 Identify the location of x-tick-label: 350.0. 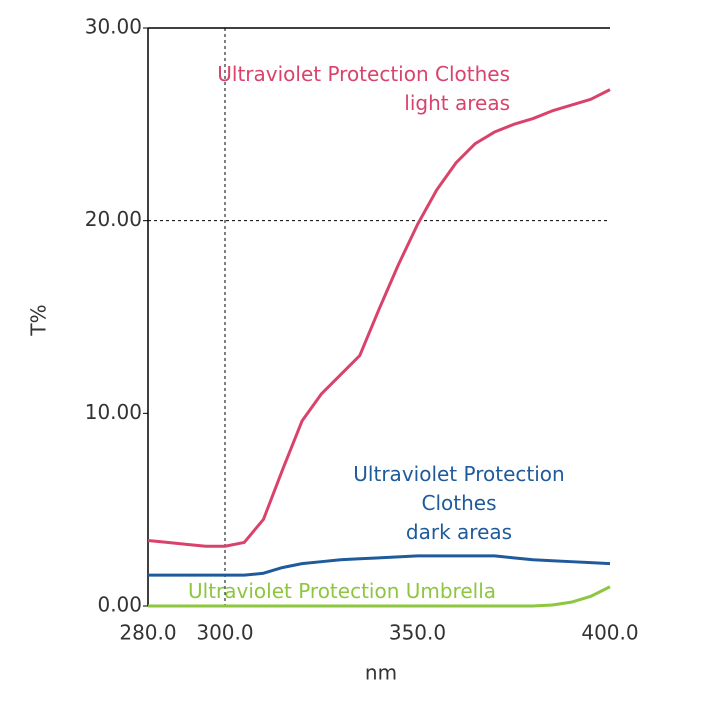
(417, 633).